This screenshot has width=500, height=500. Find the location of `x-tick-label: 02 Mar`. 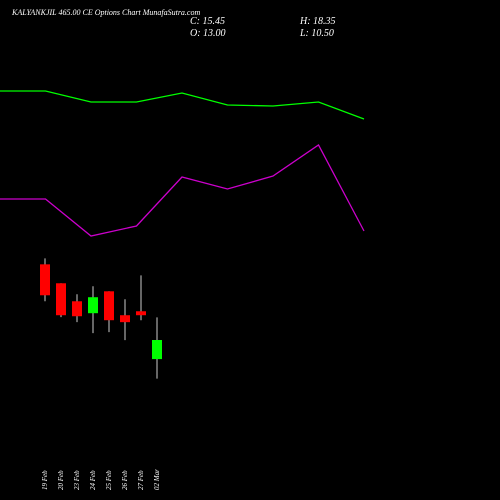

x-tick-label: 02 Mar is located at coordinates (157, 479).